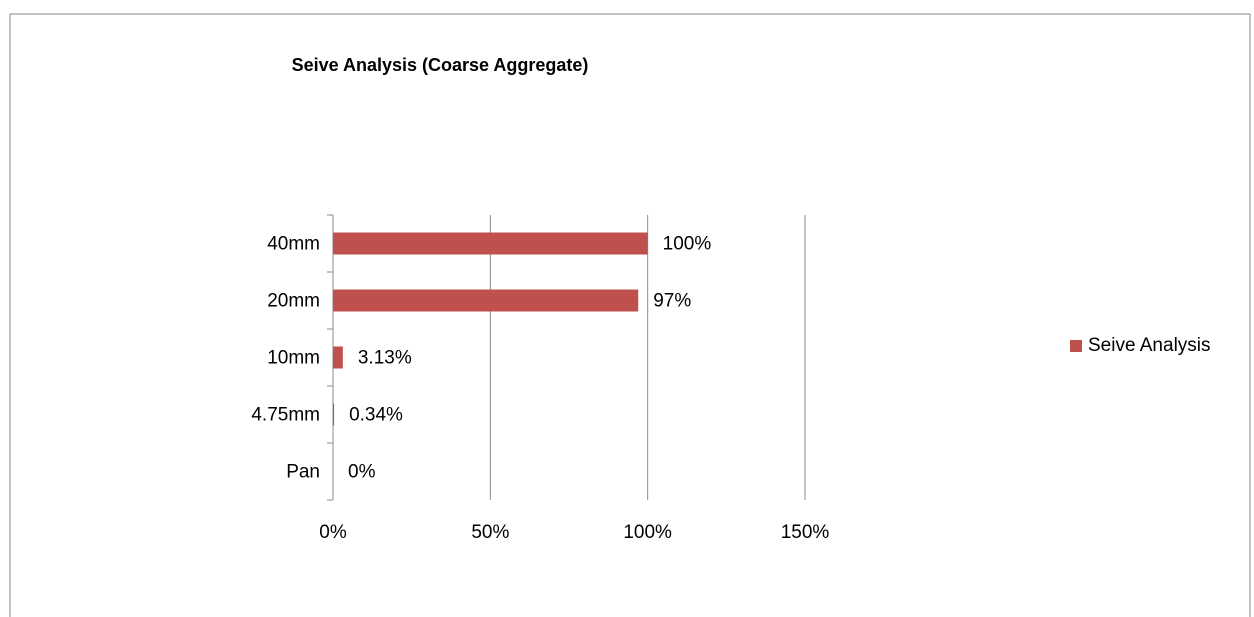 The width and height of the screenshot is (1254, 617). What do you see at coordinates (1076, 346) in the screenshot?
I see `legend-swatch` at bounding box center [1076, 346].